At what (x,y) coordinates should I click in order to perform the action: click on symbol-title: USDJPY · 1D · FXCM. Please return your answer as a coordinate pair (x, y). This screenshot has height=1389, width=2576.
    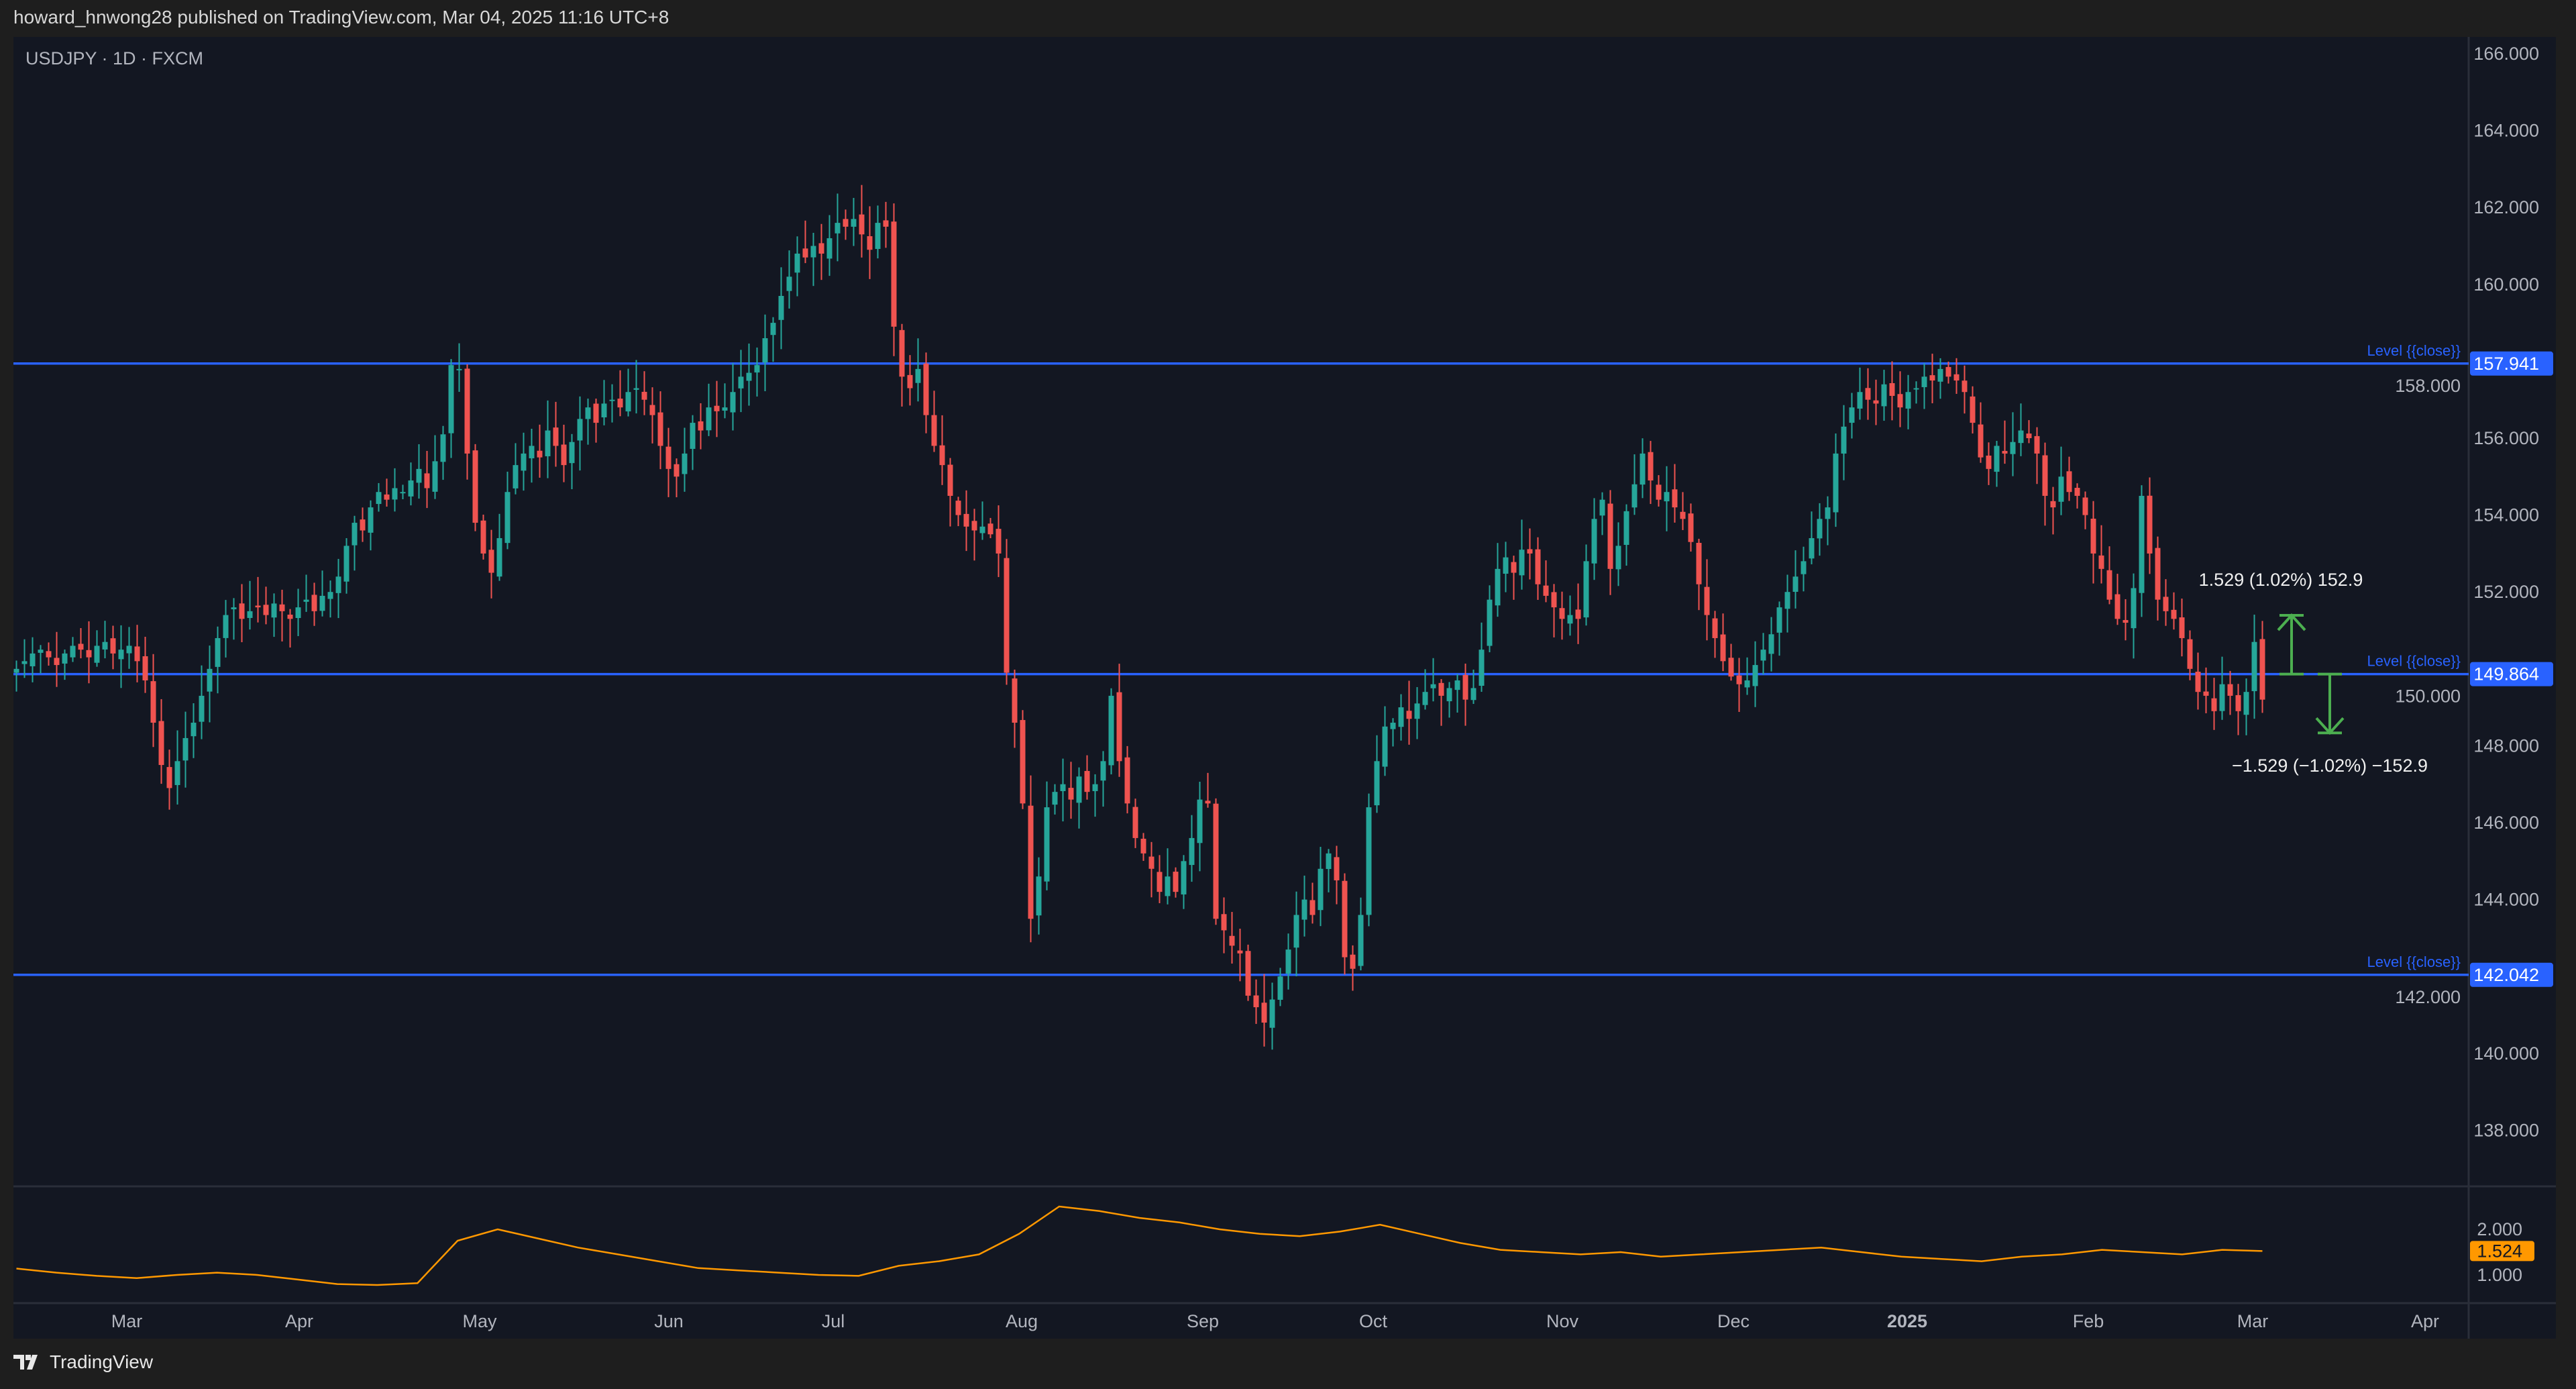
    Looking at the image, I should click on (114, 58).